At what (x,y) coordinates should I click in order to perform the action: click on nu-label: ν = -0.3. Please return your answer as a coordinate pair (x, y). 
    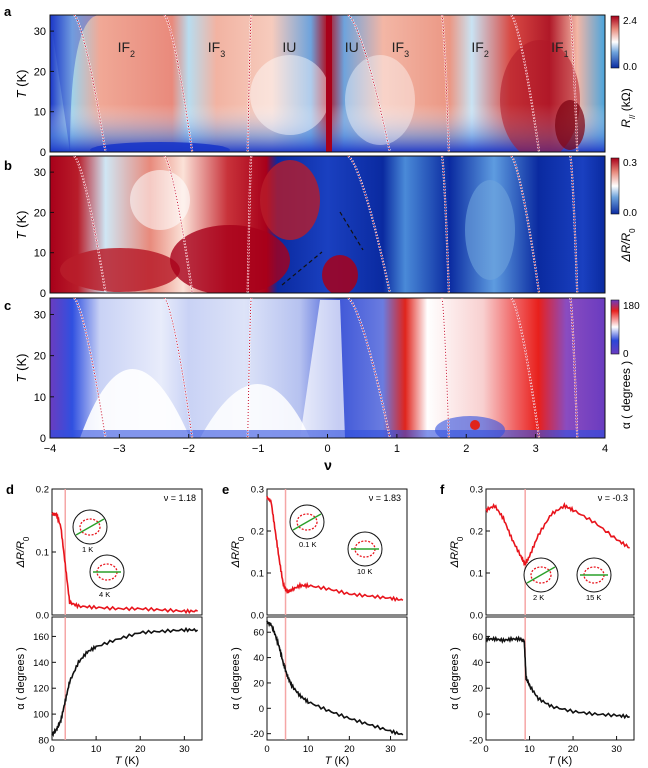
    Looking at the image, I should click on (613, 498).